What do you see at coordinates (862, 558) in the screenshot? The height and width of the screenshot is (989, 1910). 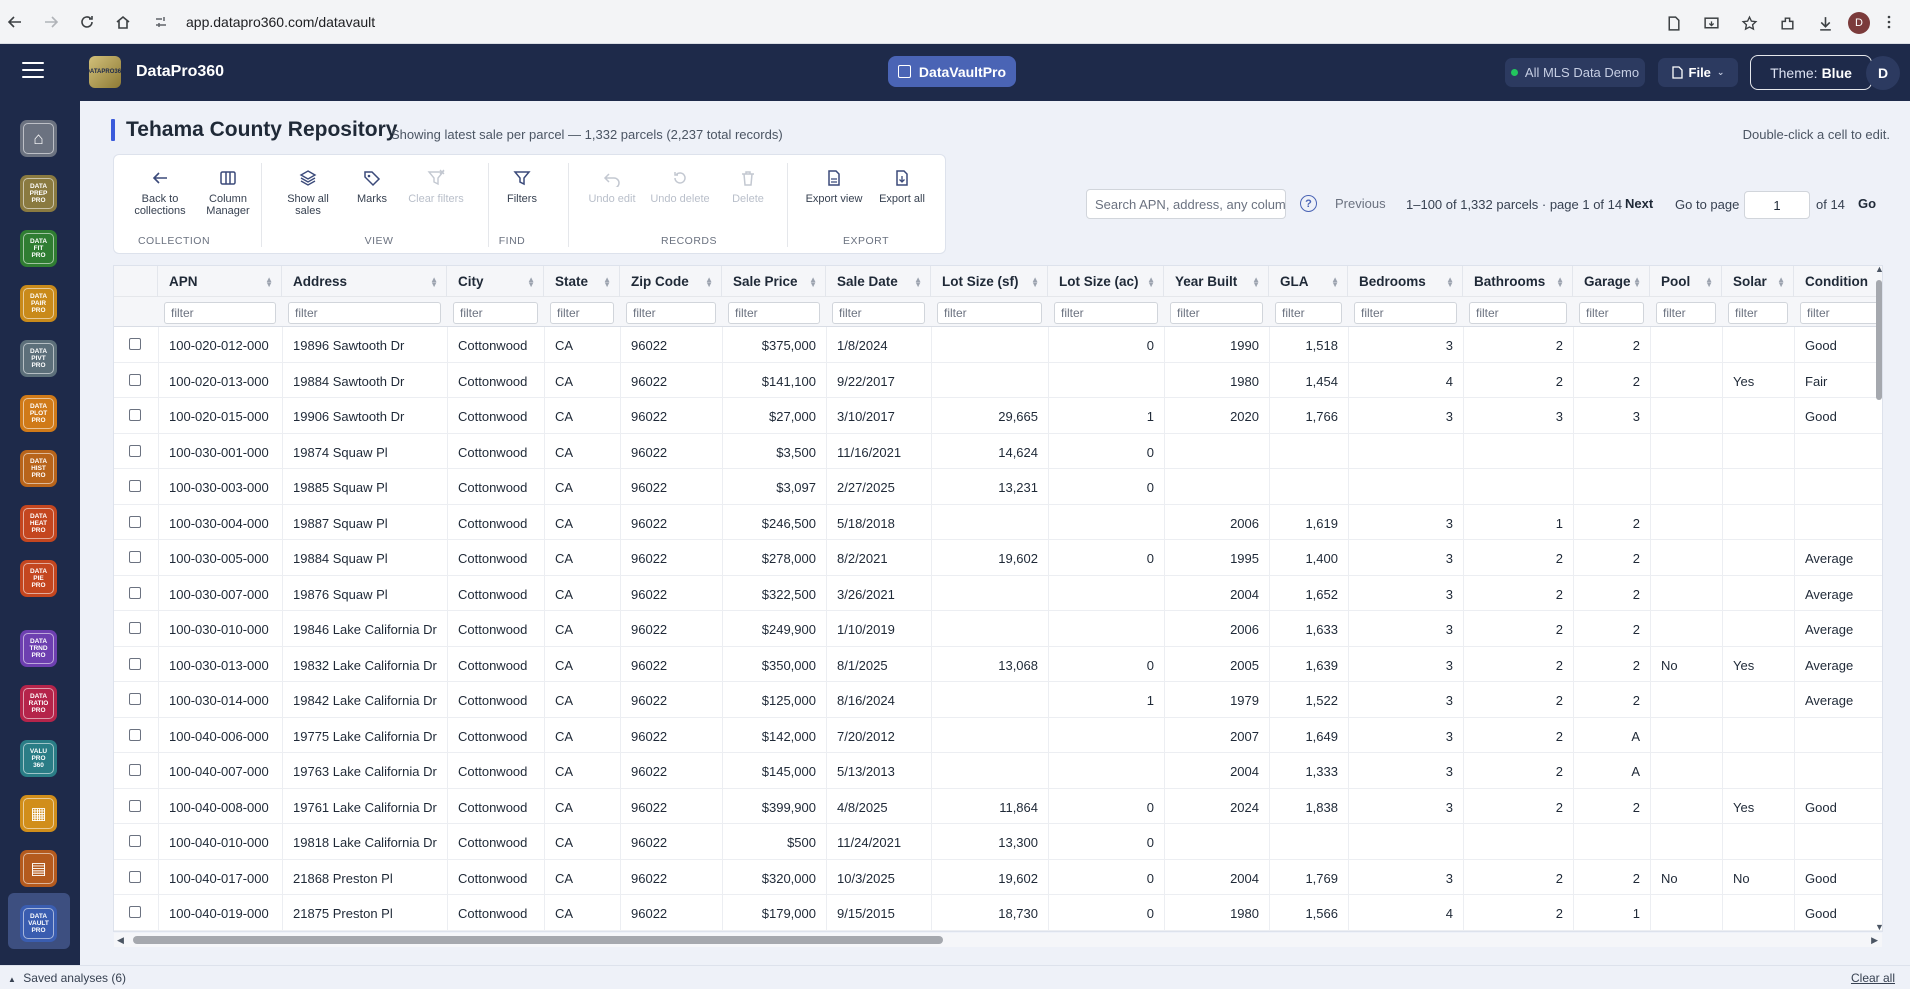 I see `table-cell: 8/2/2021` at bounding box center [862, 558].